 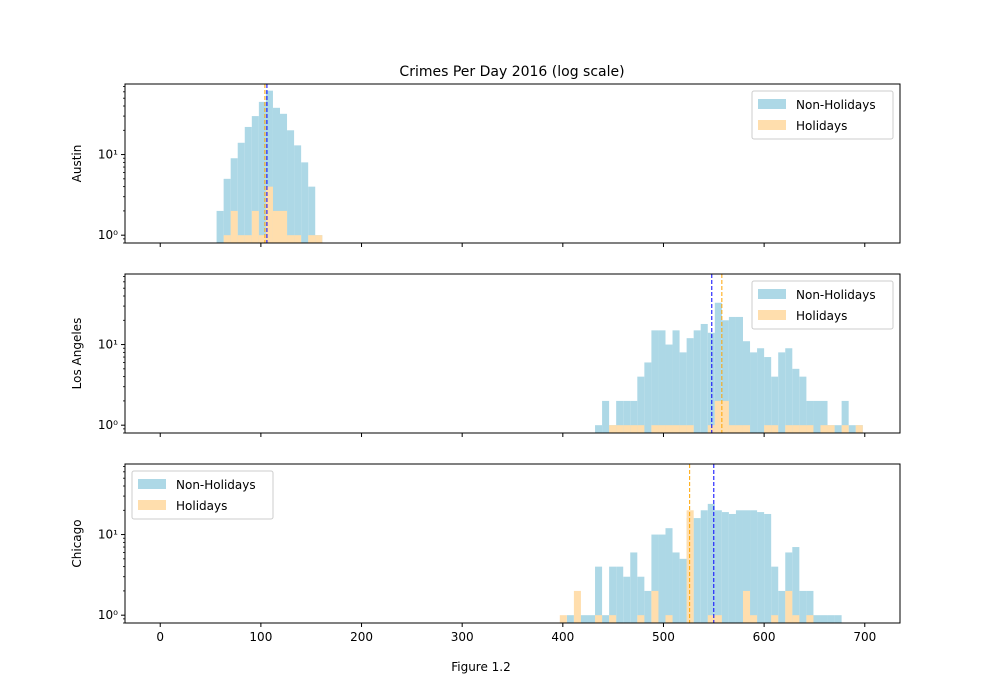 I want to click on x-tick-label: 600, so click(x=764, y=637).